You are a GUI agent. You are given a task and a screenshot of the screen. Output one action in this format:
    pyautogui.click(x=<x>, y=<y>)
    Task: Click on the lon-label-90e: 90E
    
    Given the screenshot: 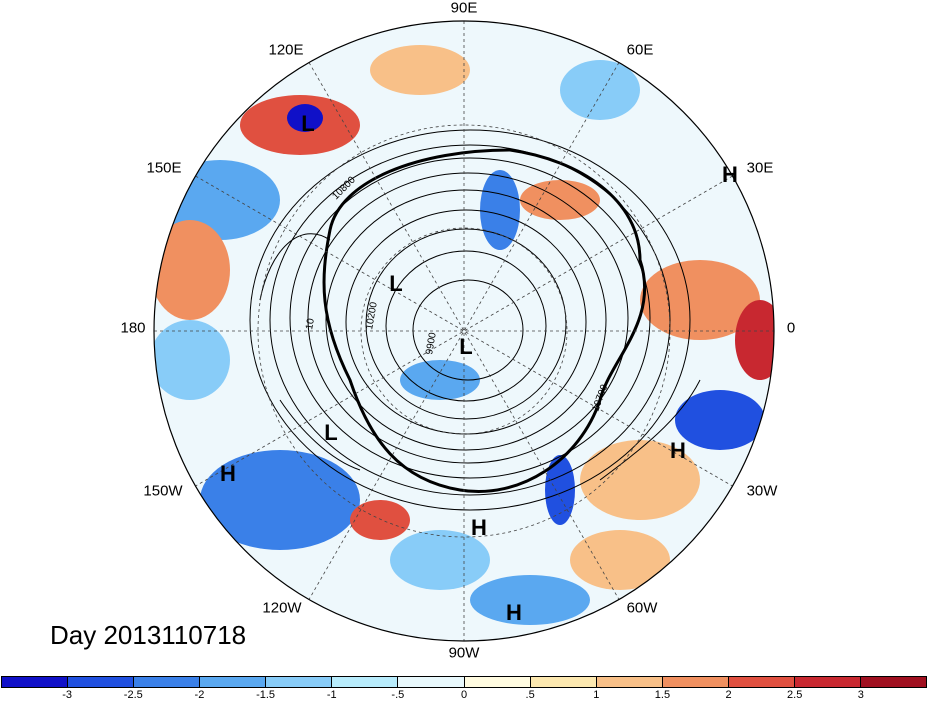 What is the action you would take?
    pyautogui.click(x=464, y=8)
    